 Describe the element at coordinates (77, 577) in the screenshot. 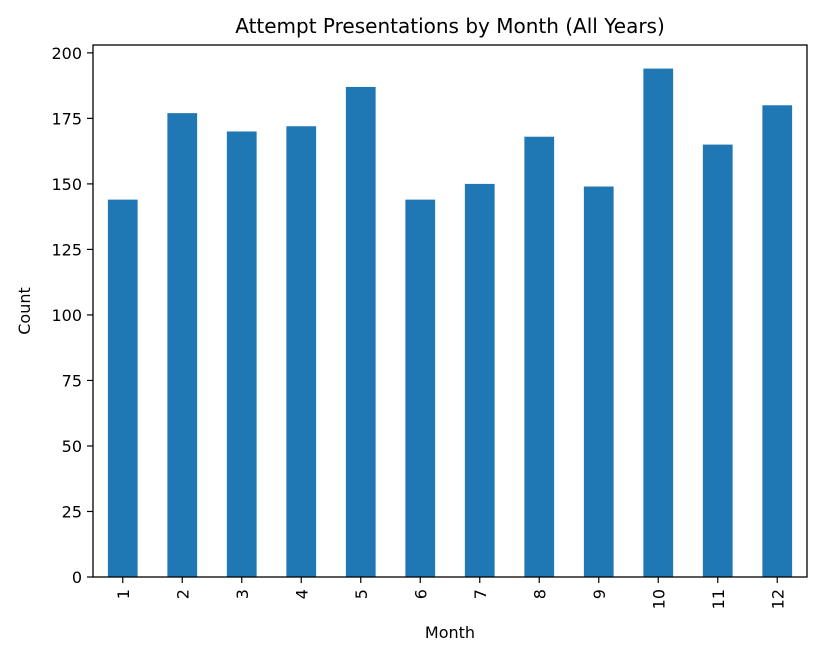

I see `y-tick-label: 0` at that location.